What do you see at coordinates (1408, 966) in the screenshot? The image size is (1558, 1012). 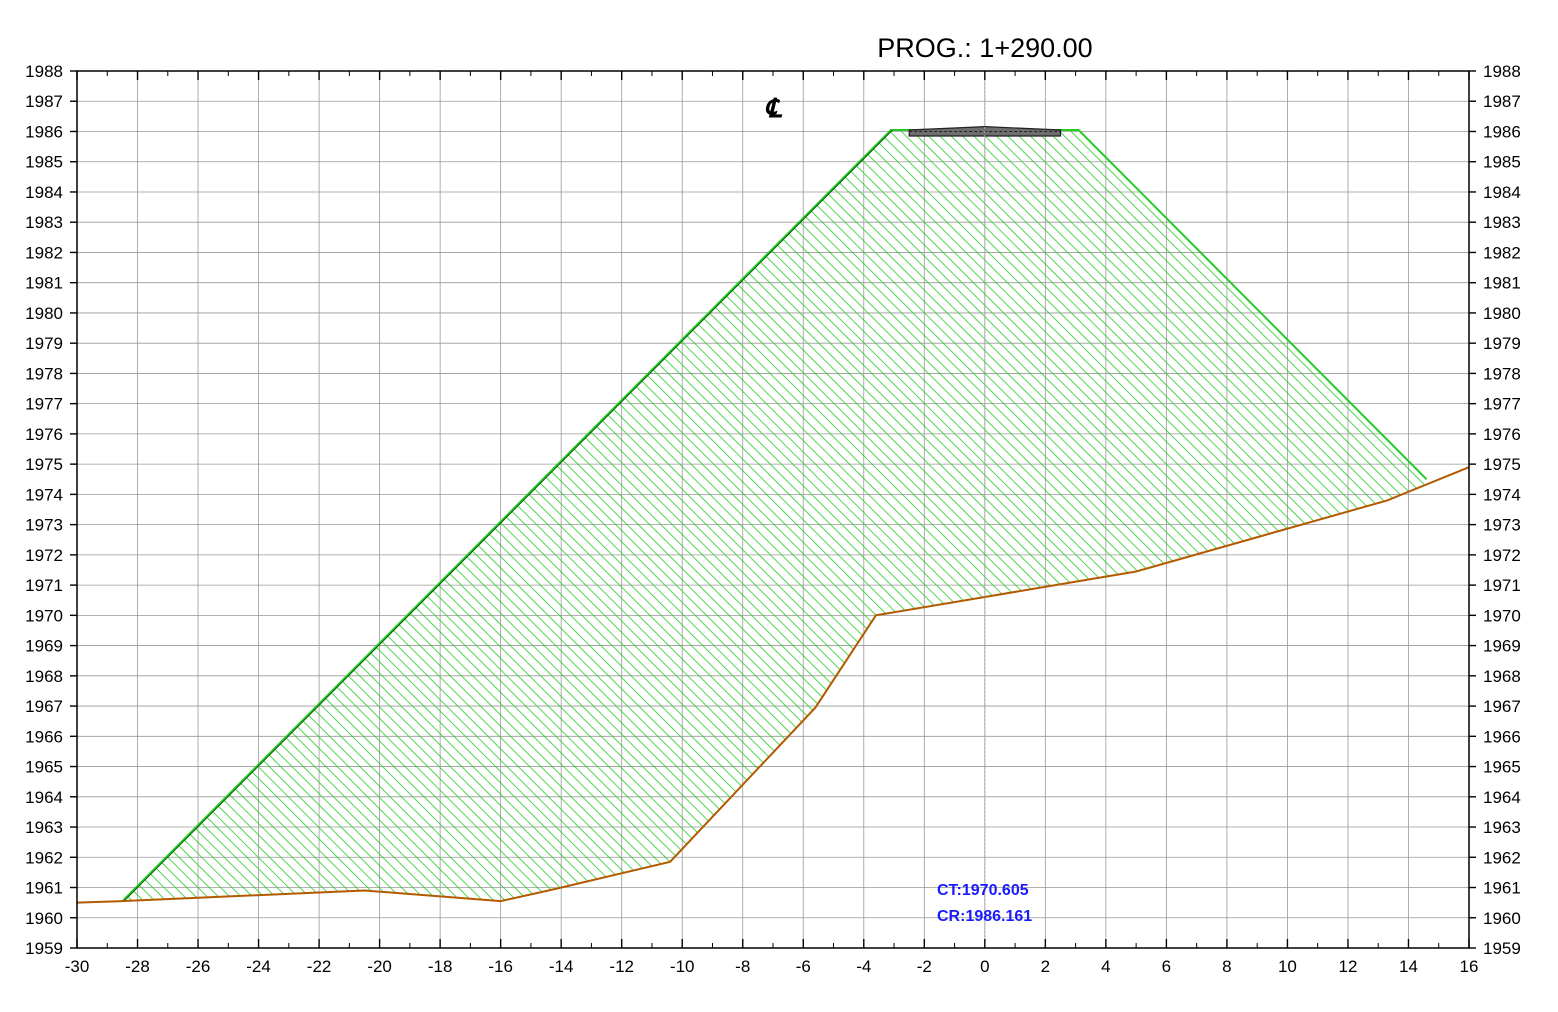 I see `x-tick-label: 14` at bounding box center [1408, 966].